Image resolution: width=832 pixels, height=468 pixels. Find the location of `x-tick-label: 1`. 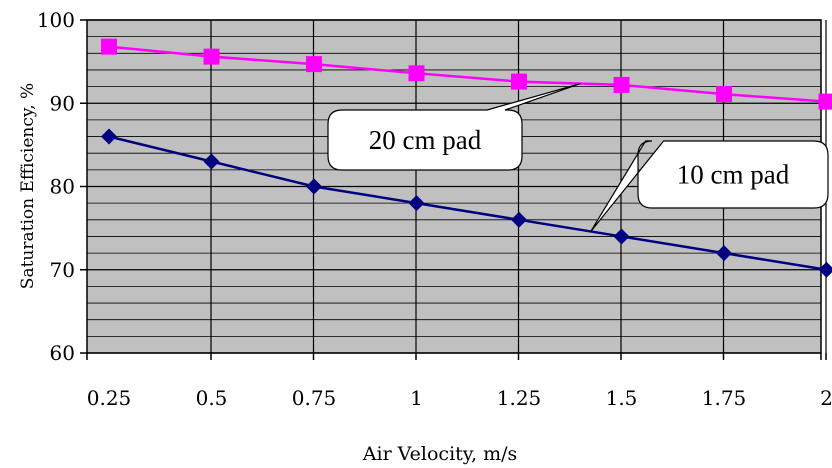

x-tick-label: 1 is located at coordinates (416, 398).